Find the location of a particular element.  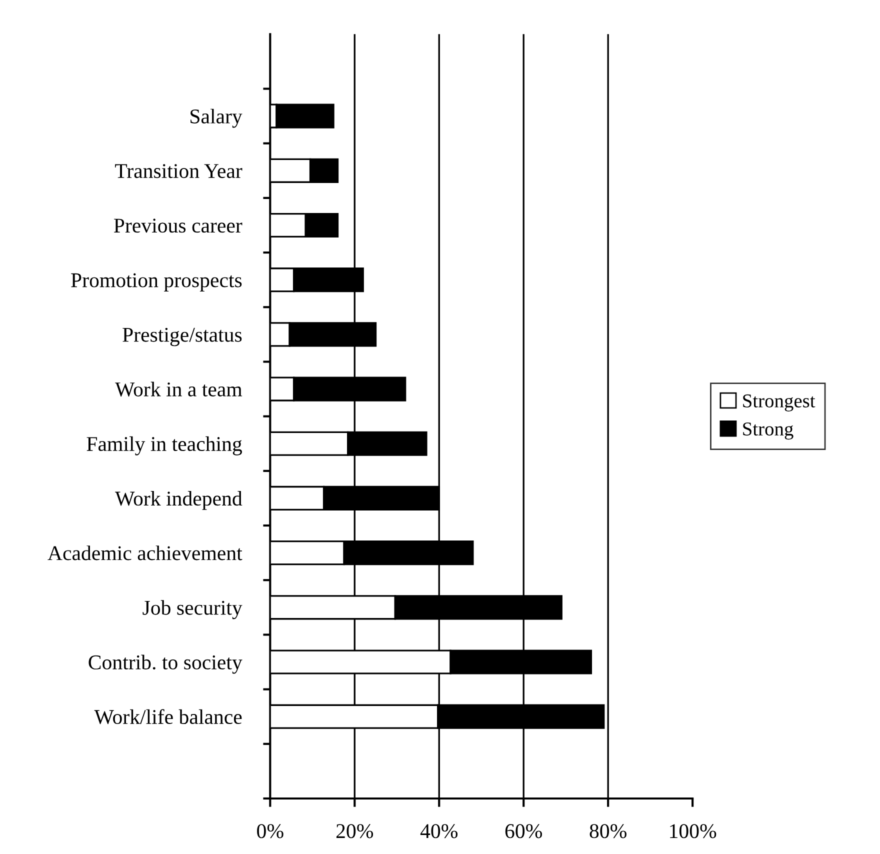

y-tick-label: Academic achievement is located at coordinates (145, 553).